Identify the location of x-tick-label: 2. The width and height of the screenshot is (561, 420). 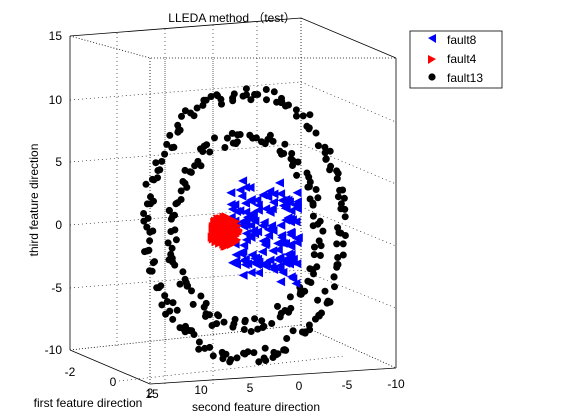
(150, 393).